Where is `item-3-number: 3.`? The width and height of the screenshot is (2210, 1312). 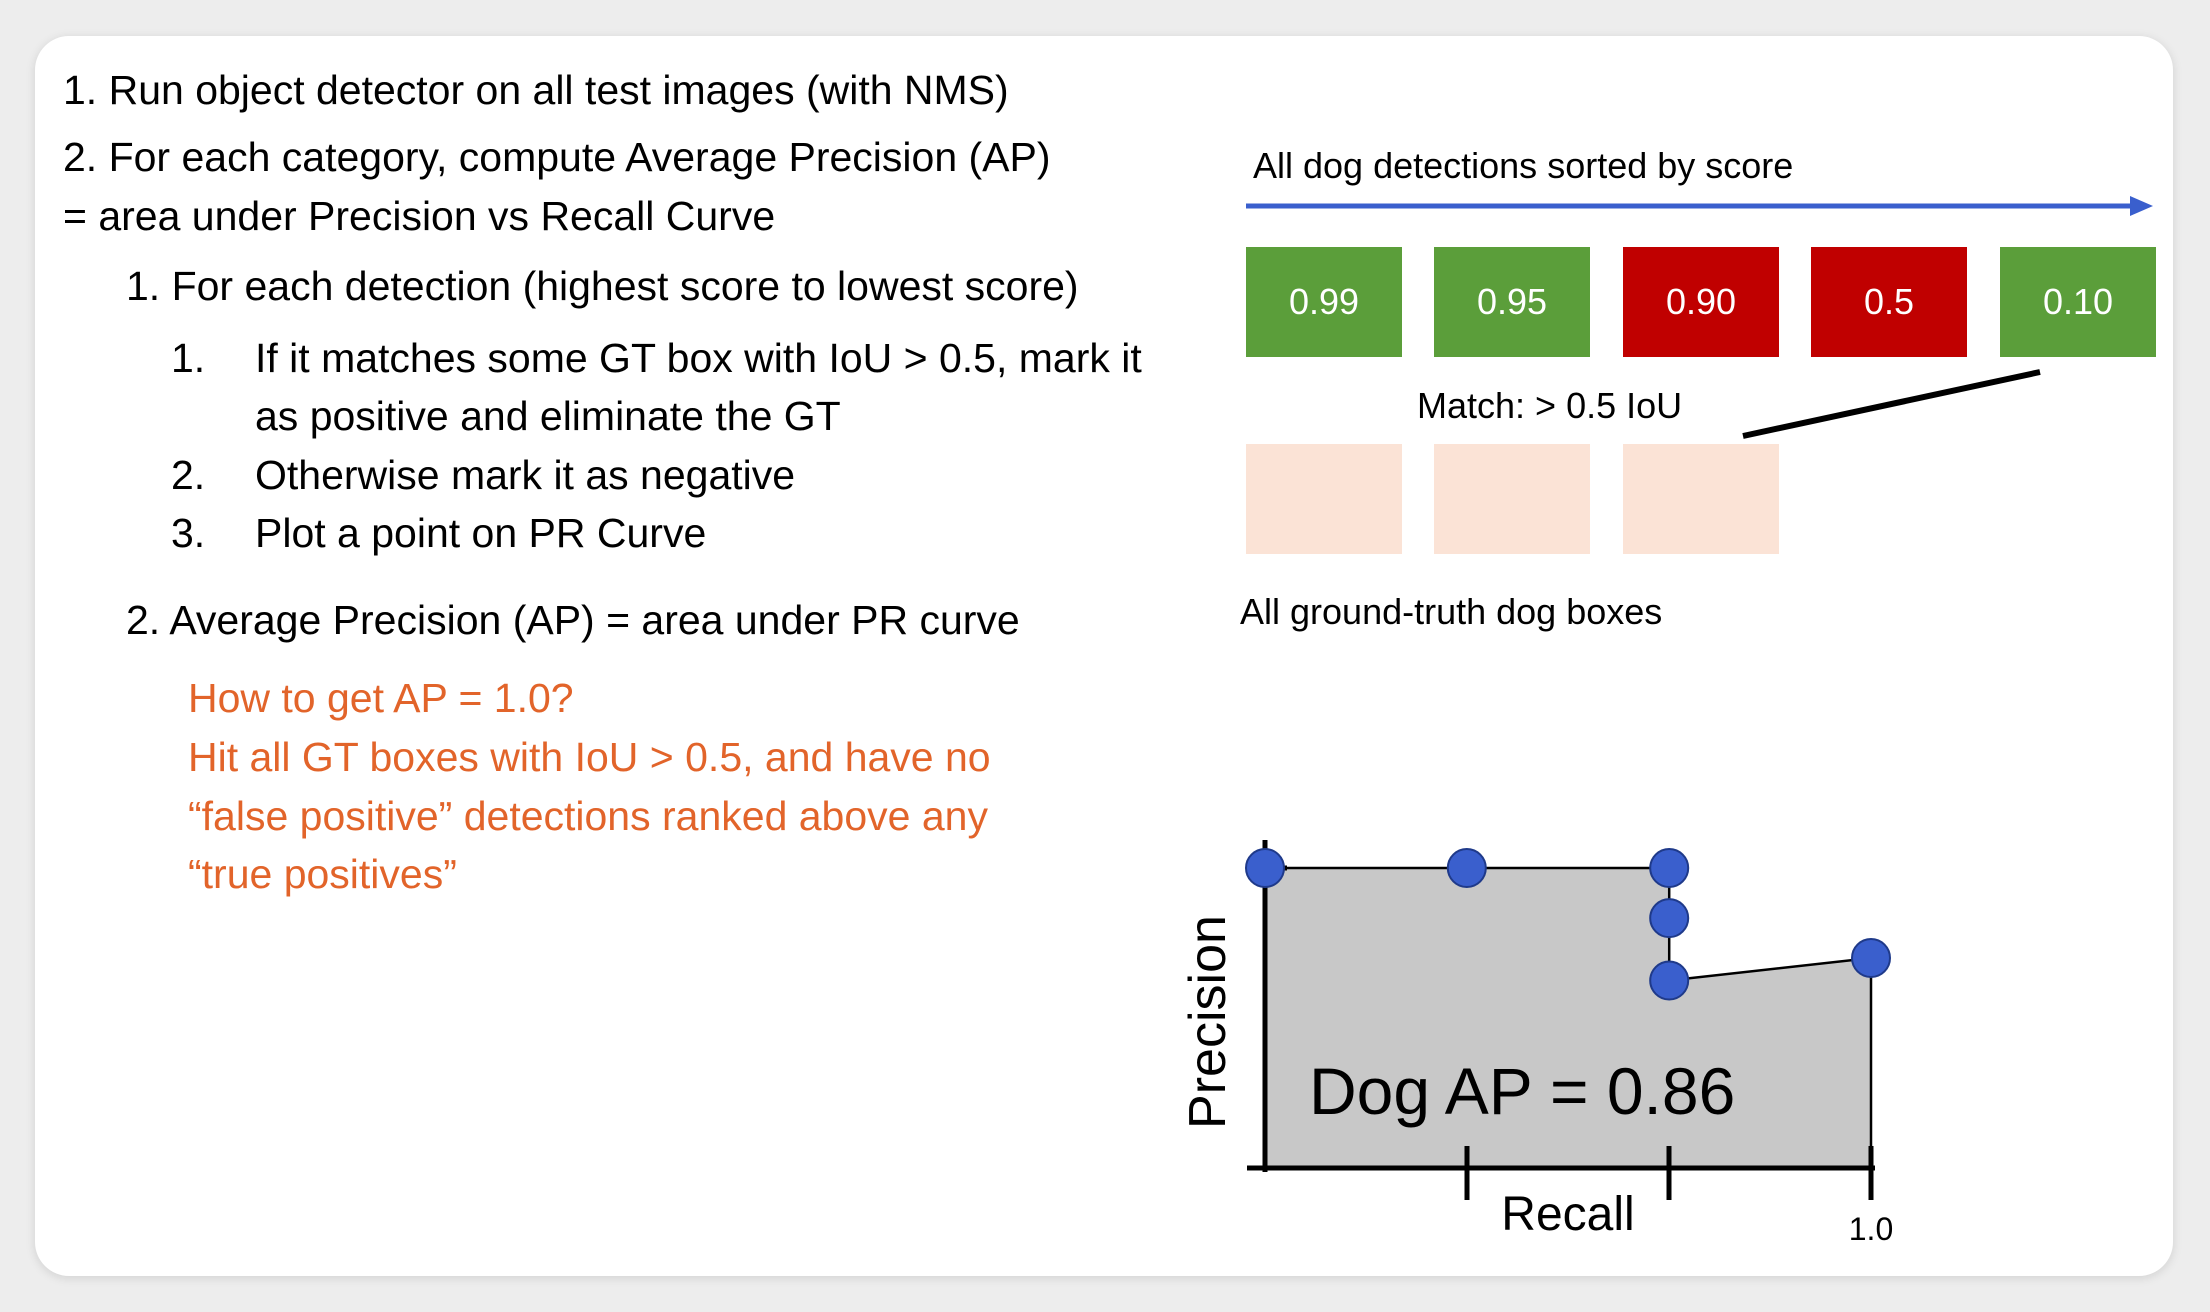 item-3-number: 3. is located at coordinates (188, 533).